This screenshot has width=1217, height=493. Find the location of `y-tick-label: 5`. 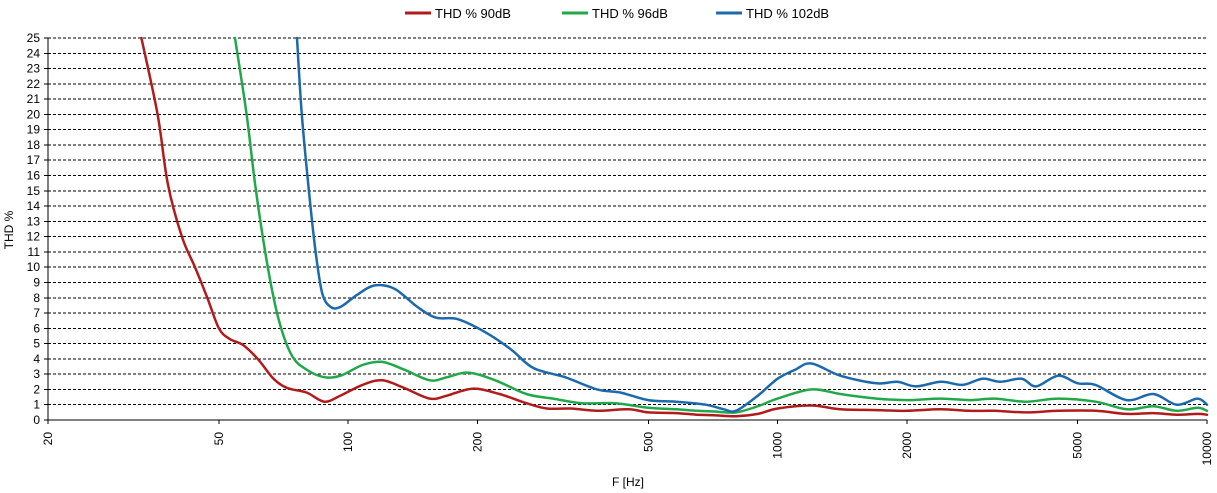

y-tick-label: 5 is located at coordinates (36, 344).